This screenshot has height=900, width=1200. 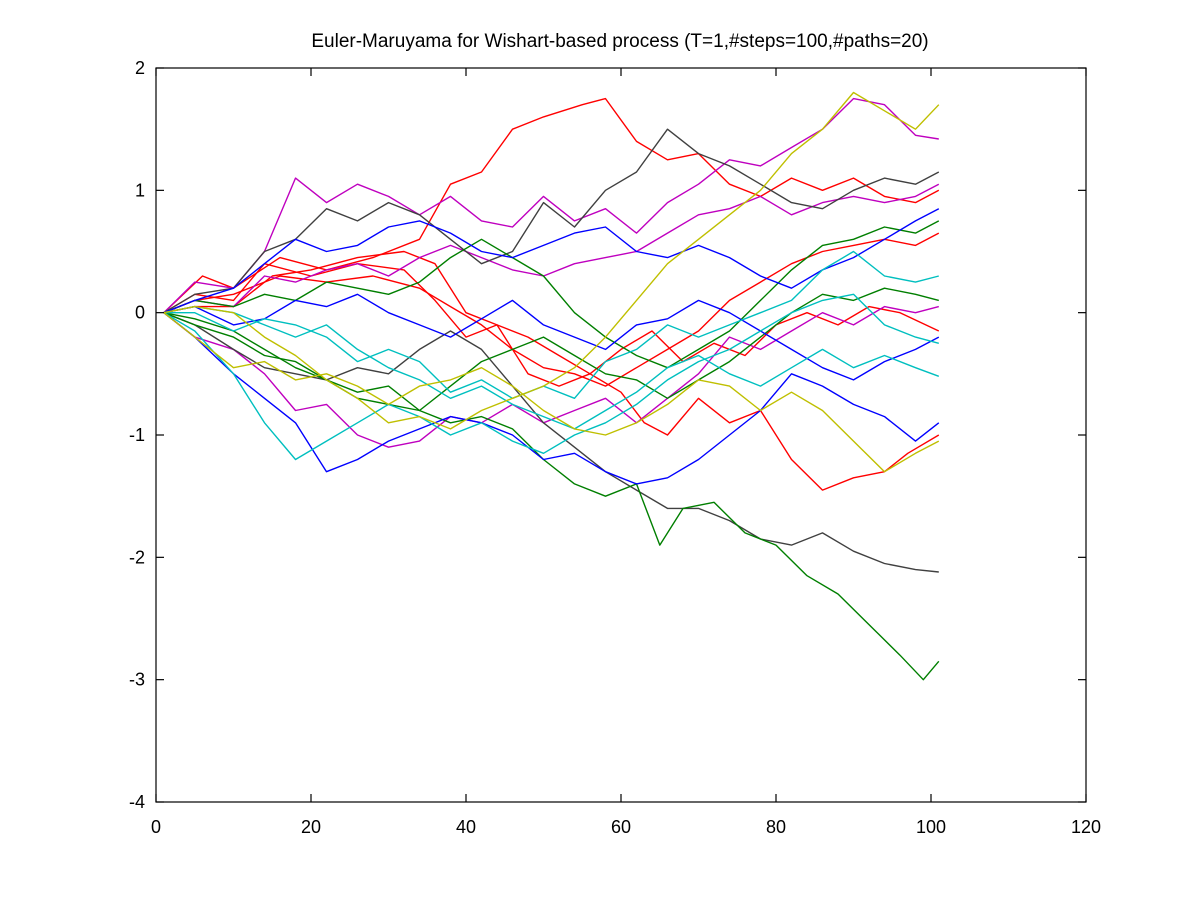 What do you see at coordinates (140, 68) in the screenshot?
I see `y-tick-label: 2` at bounding box center [140, 68].